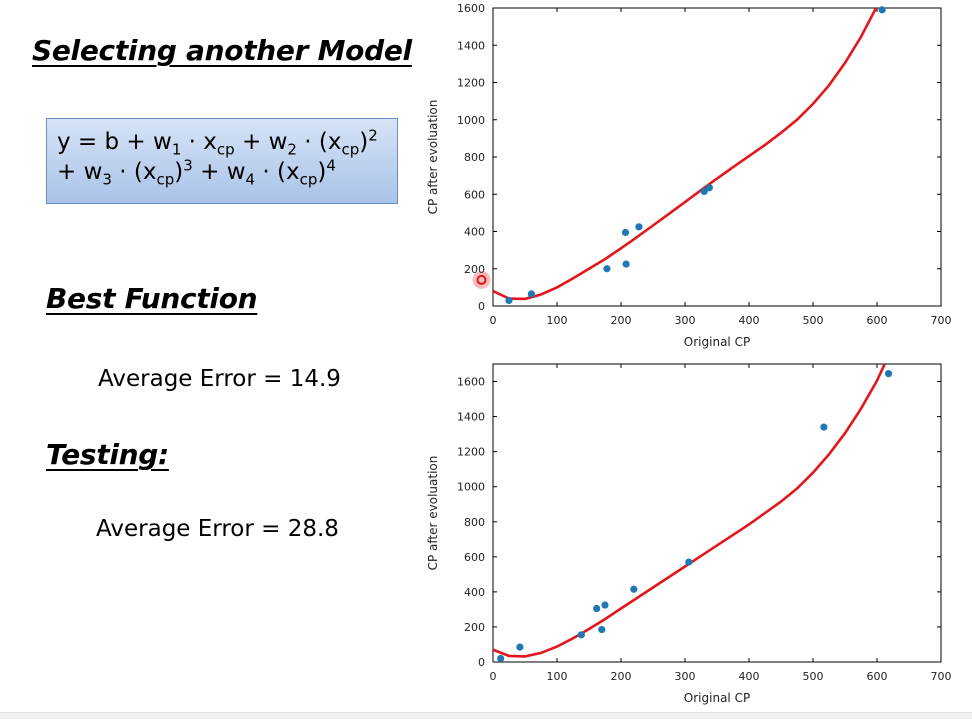  What do you see at coordinates (152, 298) in the screenshot?
I see `best-function-heading: Best Function` at bounding box center [152, 298].